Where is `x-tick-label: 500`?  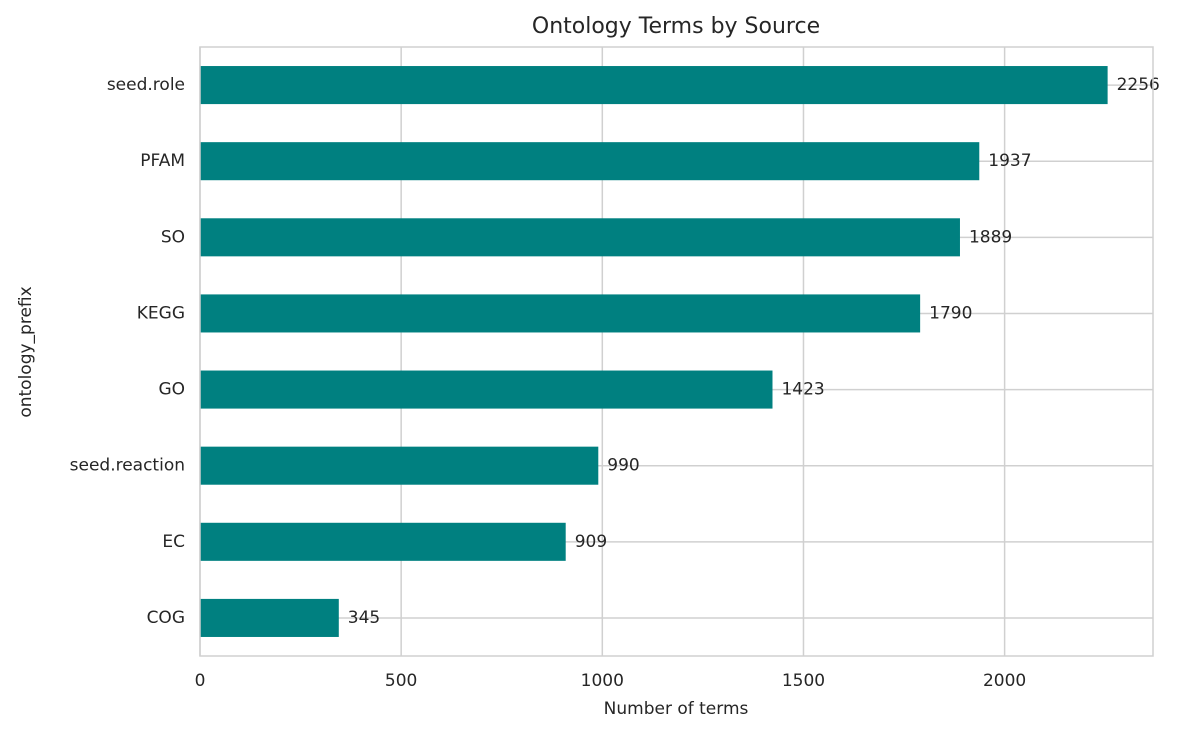 x-tick-label: 500 is located at coordinates (401, 681).